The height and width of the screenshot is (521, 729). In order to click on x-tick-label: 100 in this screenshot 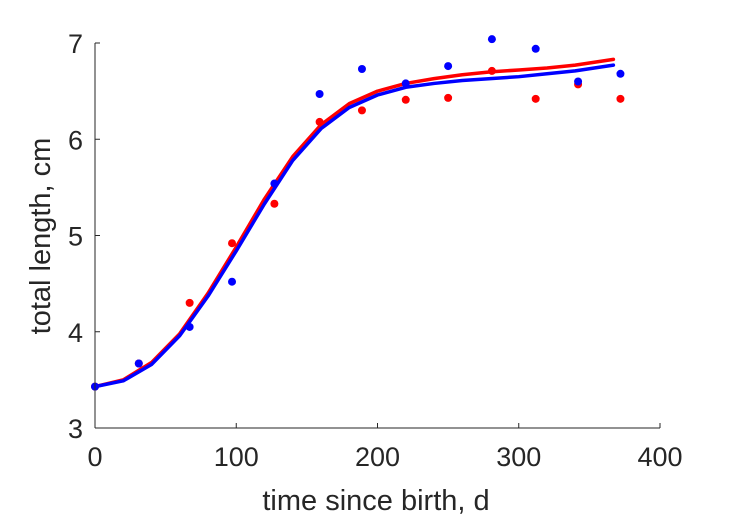, I will do `click(236, 457)`.